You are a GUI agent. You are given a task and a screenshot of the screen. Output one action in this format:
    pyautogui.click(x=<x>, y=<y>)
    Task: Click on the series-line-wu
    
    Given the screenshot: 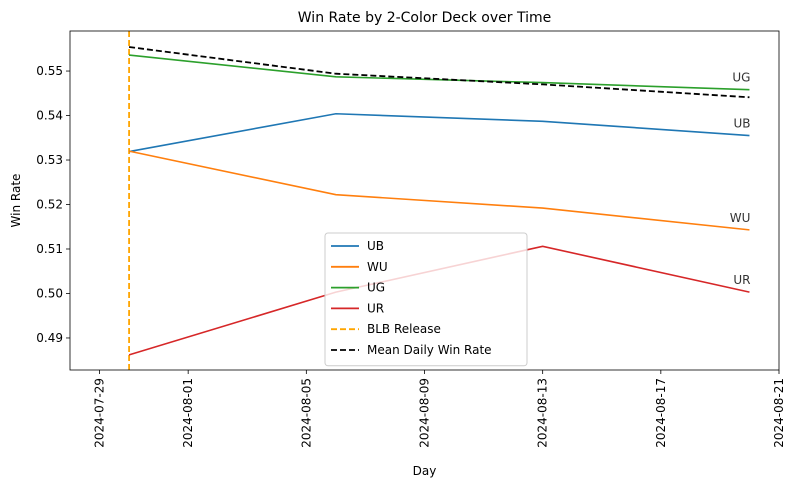 What is the action you would take?
    pyautogui.click(x=439, y=190)
    